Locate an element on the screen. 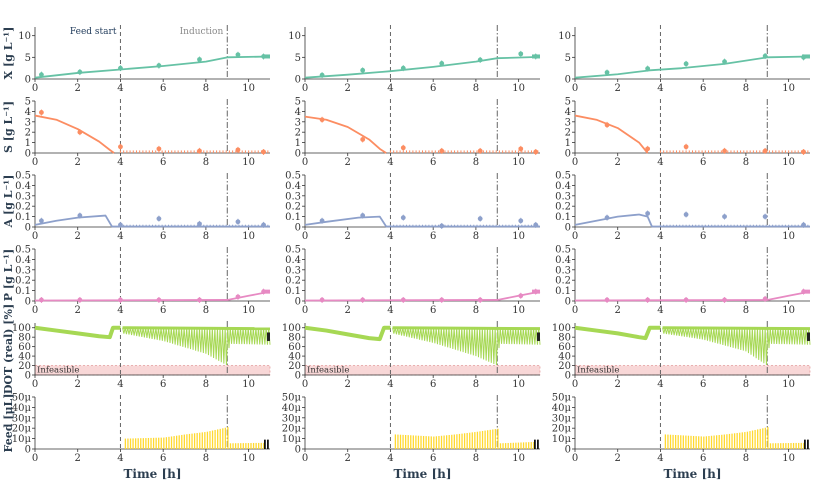 Image resolution: width=830 pixels, height=482 pixels. y-axis-label: P [g L⁻¹] is located at coordinates (8, 275).